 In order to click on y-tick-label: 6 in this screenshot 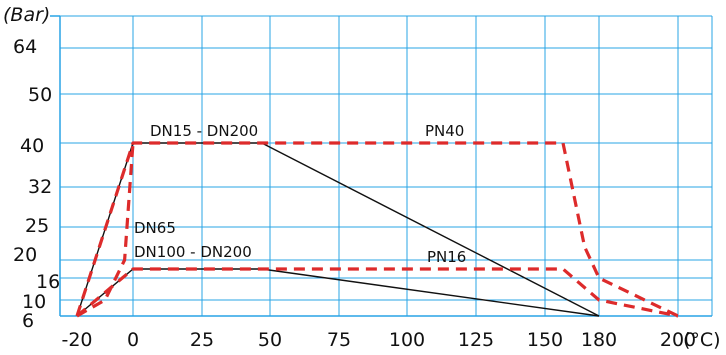, I will do `click(28, 321)`.